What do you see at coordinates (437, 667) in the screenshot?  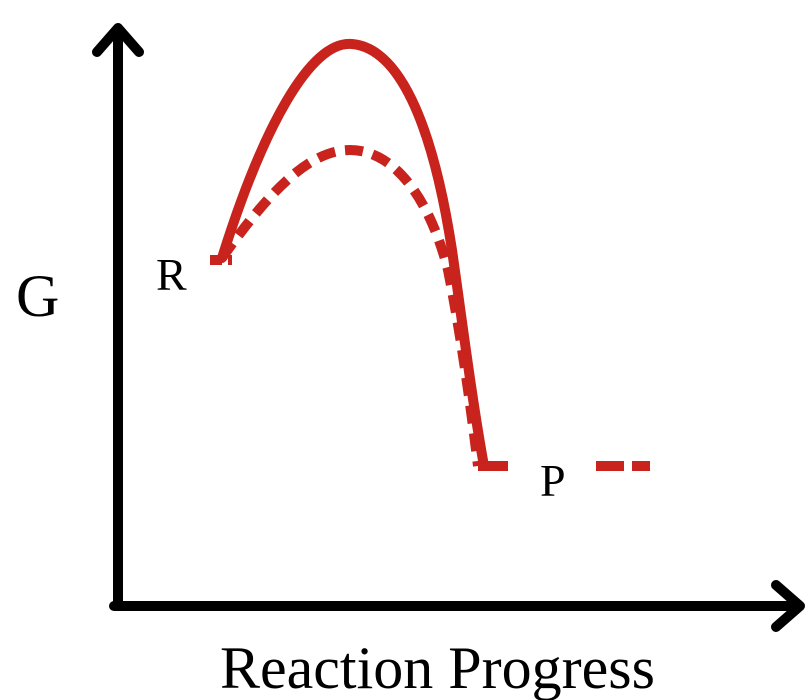 I see `x-axis-label: Reaction Progress` at bounding box center [437, 667].